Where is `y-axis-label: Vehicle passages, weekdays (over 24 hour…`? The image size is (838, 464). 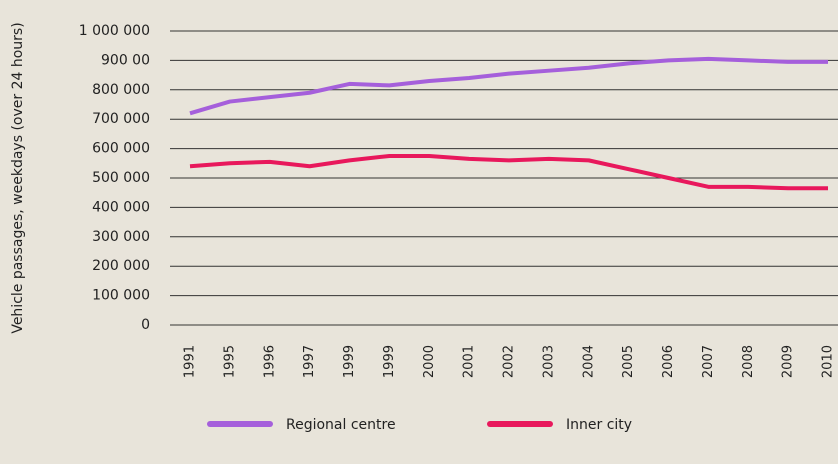
y-axis-label: Vehicle passages, weekdays (over 24 hour… is located at coordinates (18, 177).